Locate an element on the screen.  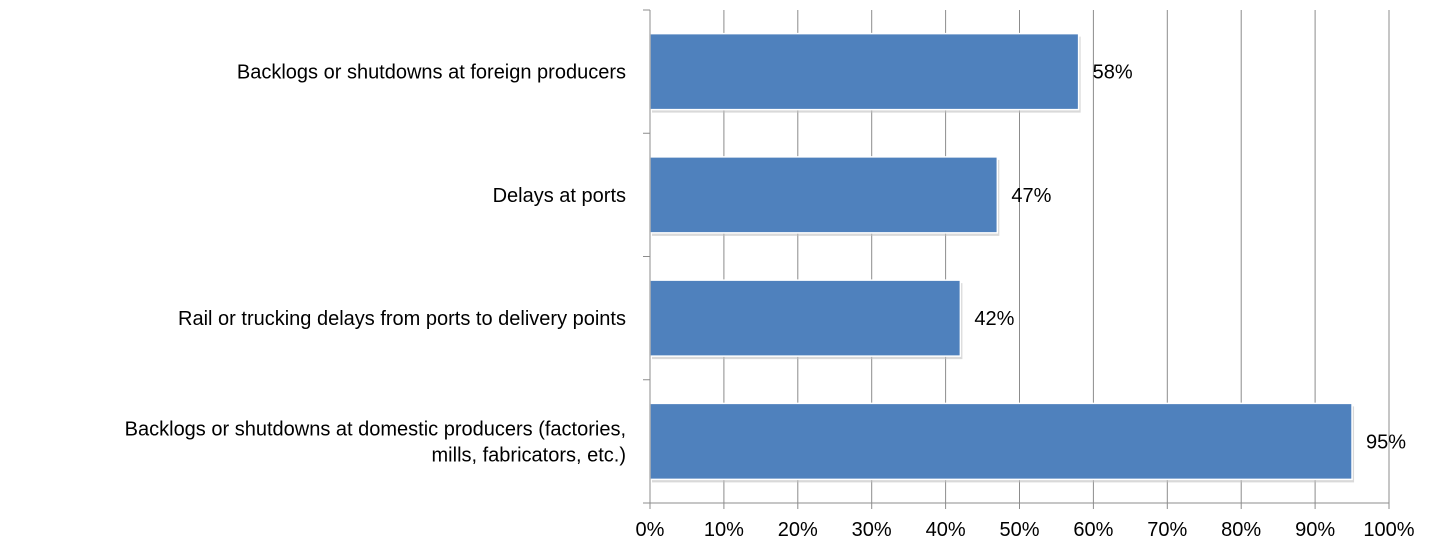
tick-labels: 0% 10% 20% 30% 40% 50% 60% 70% 80% 90% 100% is located at coordinates (1025, 530).